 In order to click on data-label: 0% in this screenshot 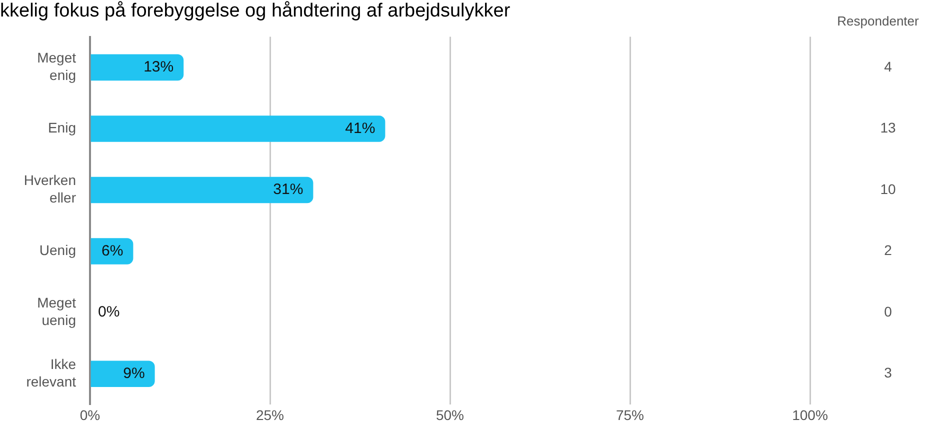, I will do `click(109, 312)`.